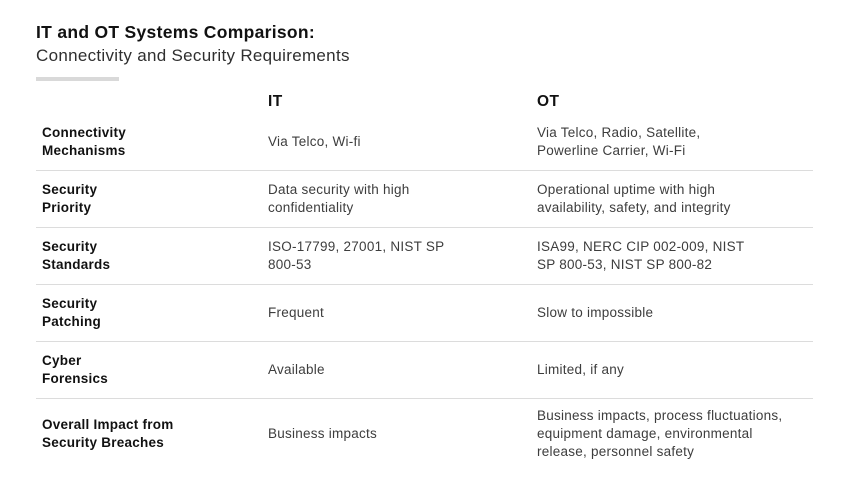 The height and width of the screenshot is (488, 868). What do you see at coordinates (84, 142) in the screenshot?
I see `row-label: Connectivity Mechanisms` at bounding box center [84, 142].